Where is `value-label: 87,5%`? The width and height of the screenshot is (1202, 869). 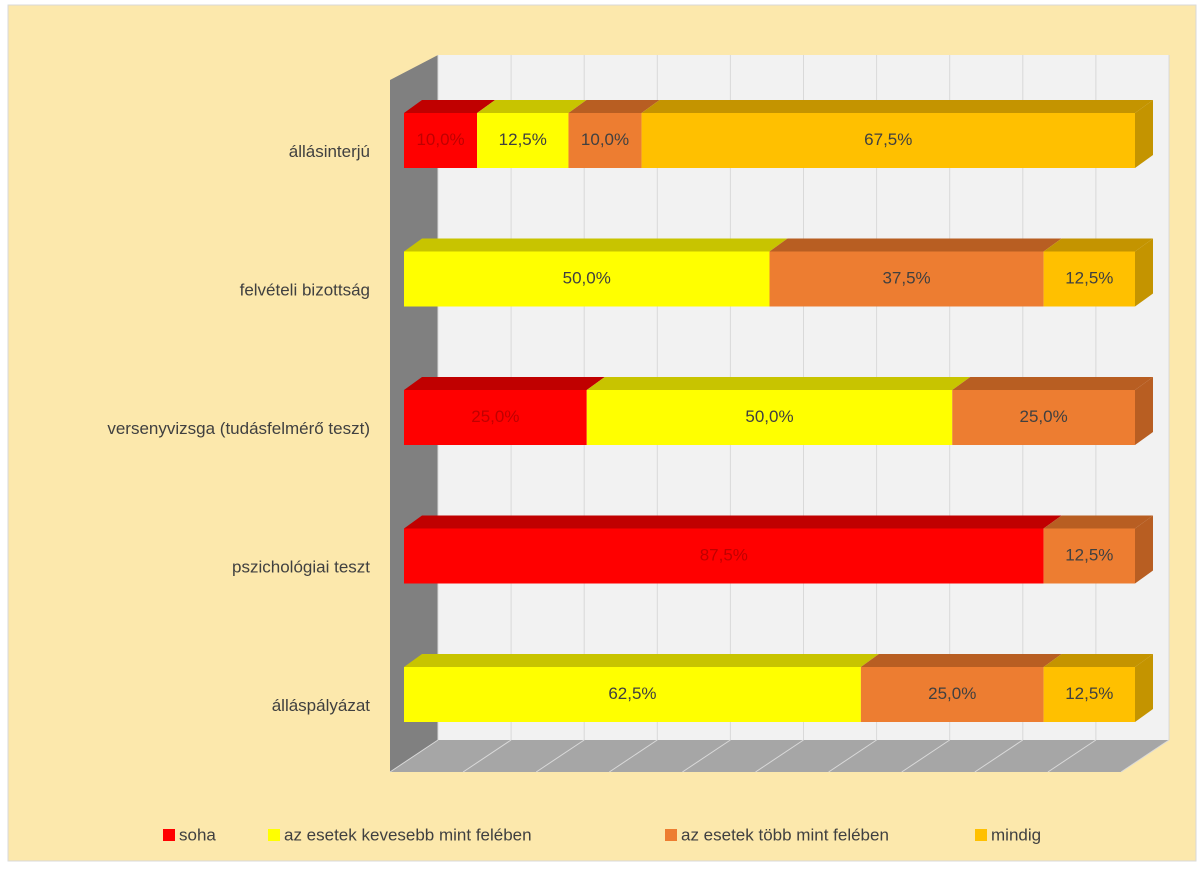 value-label: 87,5% is located at coordinates (724, 554).